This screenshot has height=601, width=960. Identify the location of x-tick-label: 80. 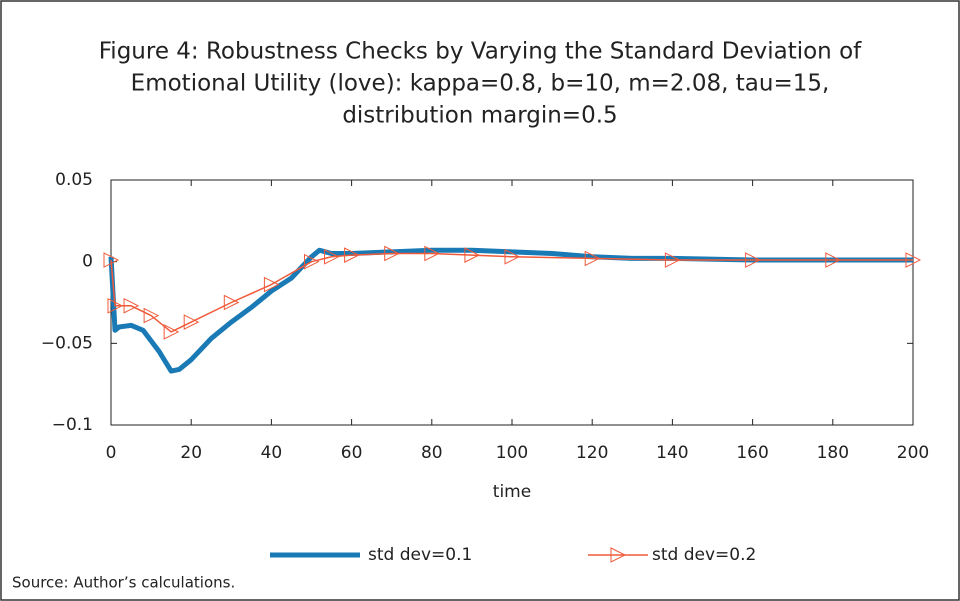
(432, 453).